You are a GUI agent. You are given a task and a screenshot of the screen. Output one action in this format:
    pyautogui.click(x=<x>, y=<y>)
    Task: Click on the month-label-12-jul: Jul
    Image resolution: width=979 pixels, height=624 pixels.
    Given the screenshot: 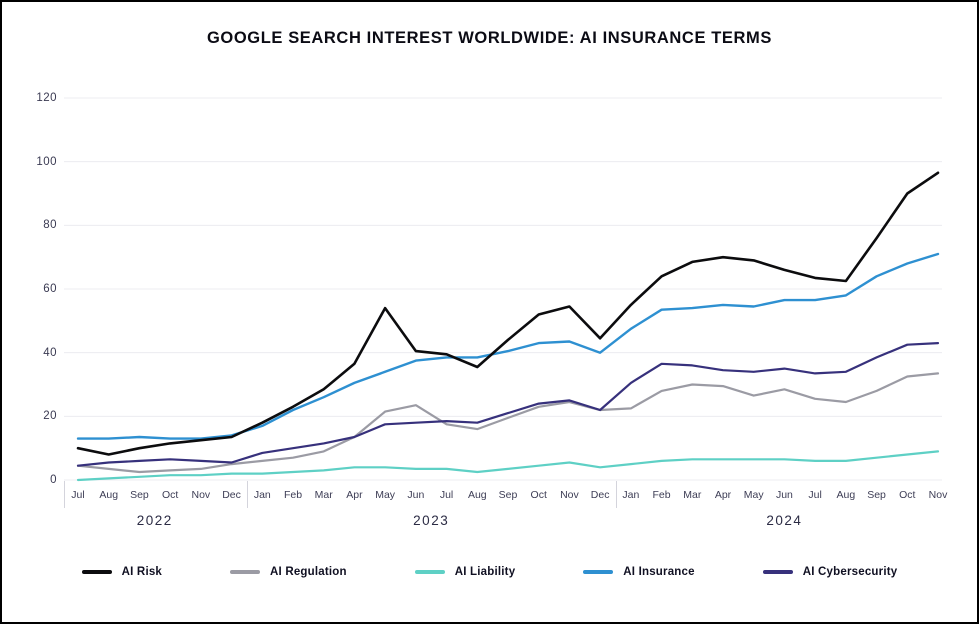 What is the action you would take?
    pyautogui.click(x=446, y=495)
    